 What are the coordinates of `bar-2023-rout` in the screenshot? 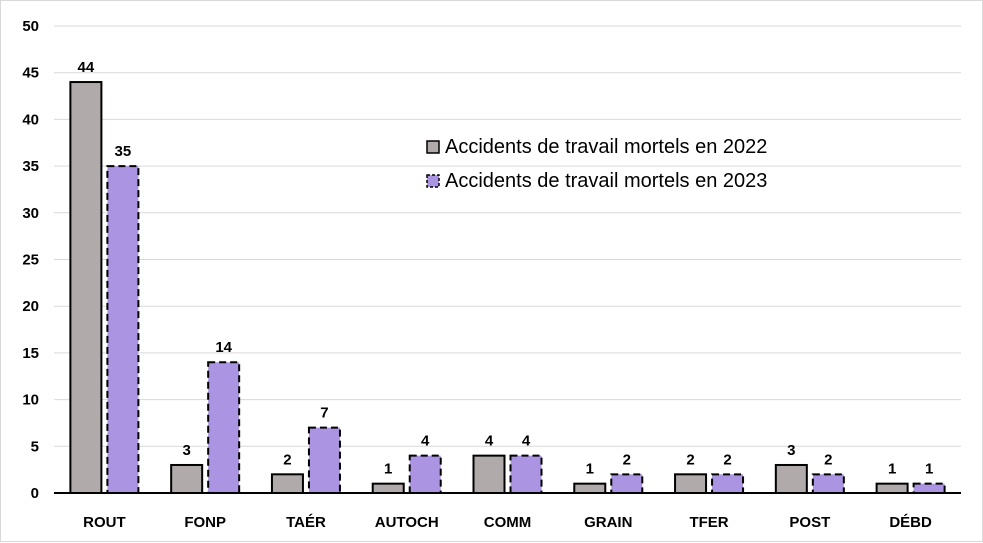 It's located at (123, 329).